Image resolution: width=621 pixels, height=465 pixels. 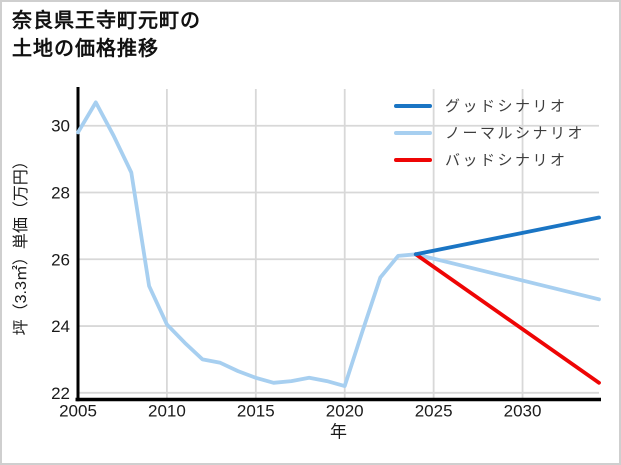 What do you see at coordinates (506, 106) in the screenshot?
I see `legend-label: グッドシナリオ` at bounding box center [506, 106].